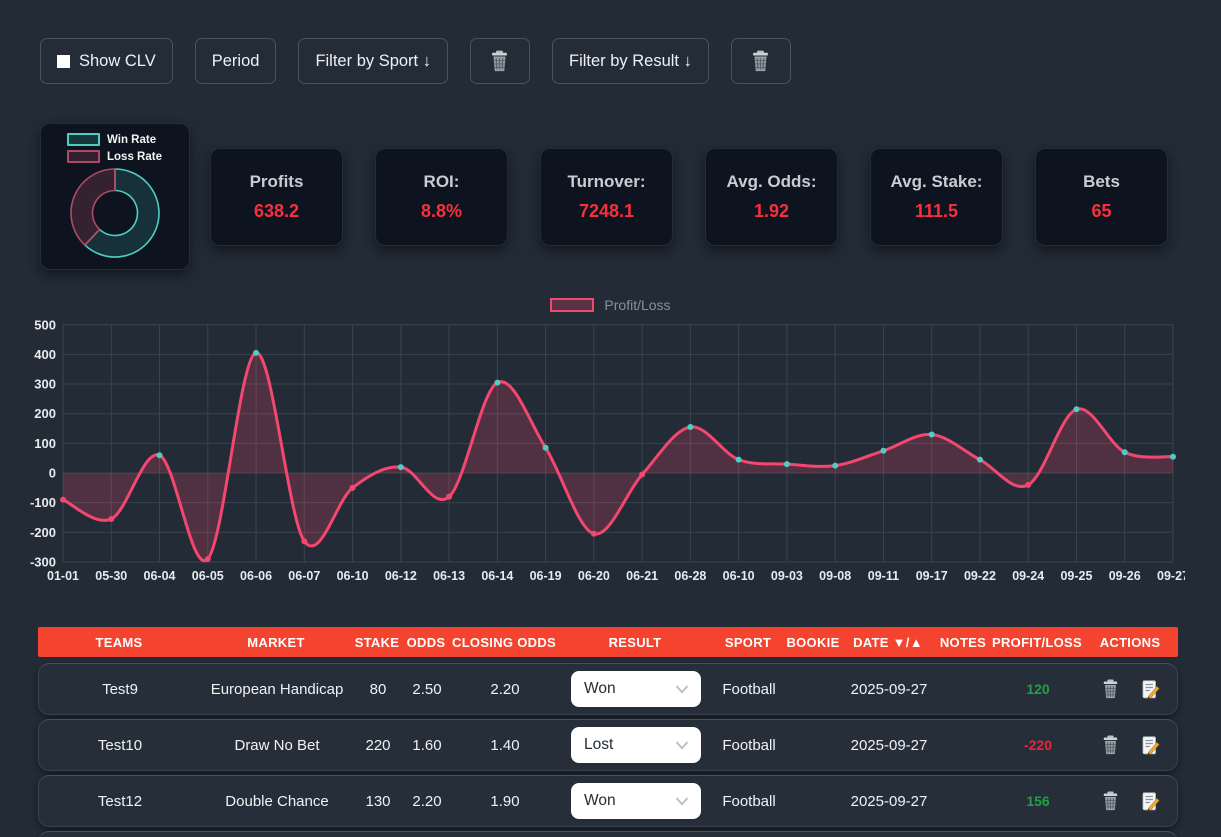 Image resolution: width=1221 pixels, height=837 pixels. I want to click on clear-result-filter-button, so click(760, 61).